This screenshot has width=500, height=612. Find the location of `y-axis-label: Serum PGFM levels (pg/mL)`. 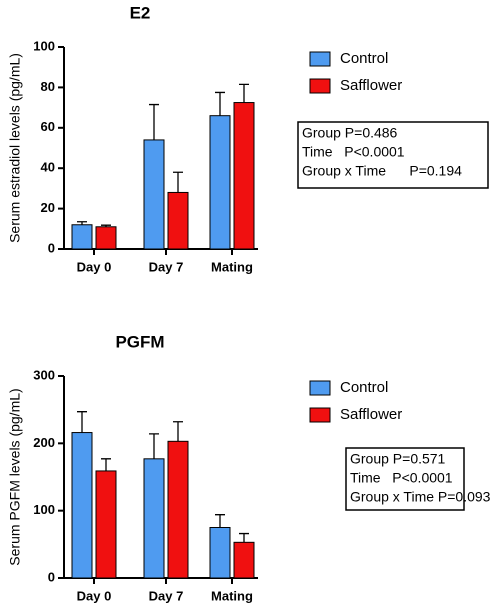

y-axis-label: Serum PGFM levels (pg/mL) is located at coordinates (15, 476).